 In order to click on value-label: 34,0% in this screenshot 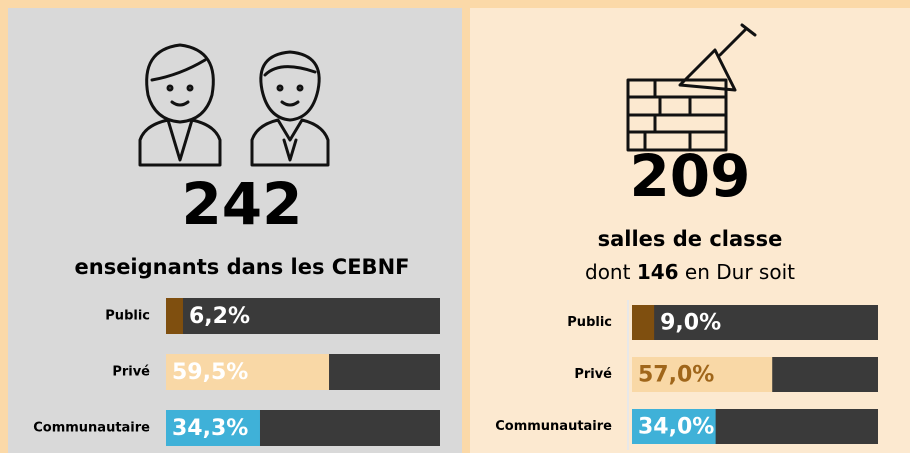, I will do `click(676, 427)`.